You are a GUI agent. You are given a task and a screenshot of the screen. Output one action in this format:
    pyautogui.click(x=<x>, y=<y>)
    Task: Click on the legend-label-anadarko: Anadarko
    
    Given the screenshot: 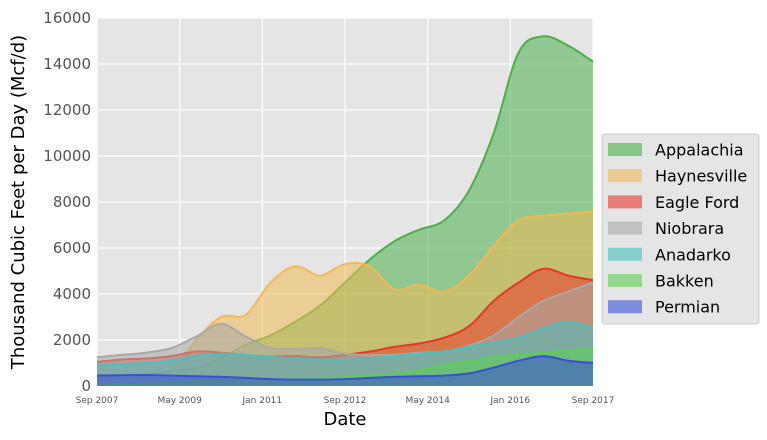 What is the action you would take?
    pyautogui.click(x=693, y=254)
    